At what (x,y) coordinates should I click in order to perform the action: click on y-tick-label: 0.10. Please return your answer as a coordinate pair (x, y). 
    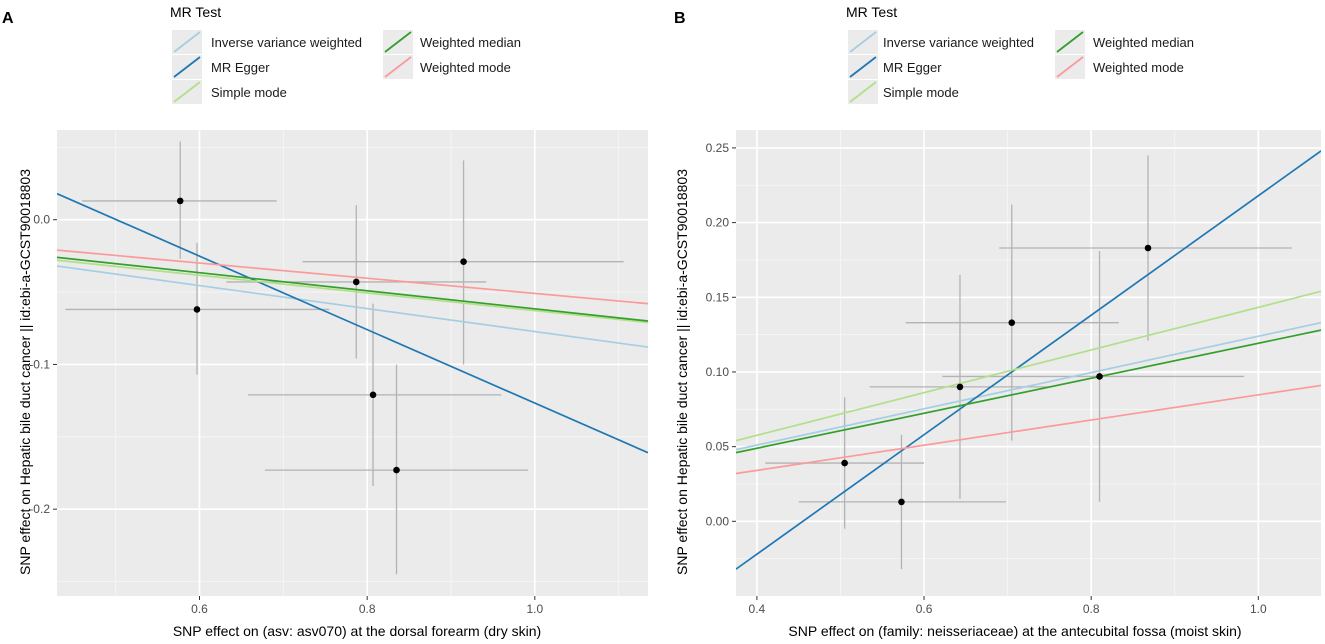
    Looking at the image, I should click on (718, 372).